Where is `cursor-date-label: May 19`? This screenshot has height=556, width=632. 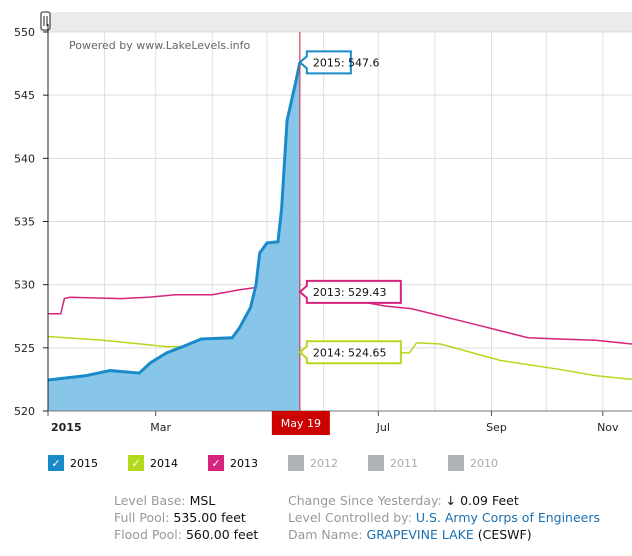
cursor-date-label: May 19 is located at coordinates (301, 423).